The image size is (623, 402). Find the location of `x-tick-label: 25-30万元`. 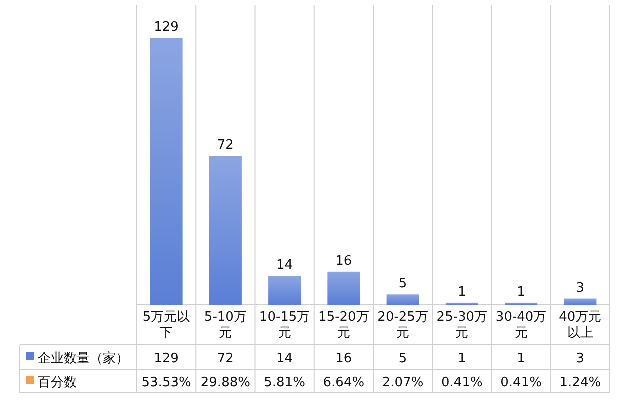

x-tick-label: 25-30万元 is located at coordinates (462, 325).